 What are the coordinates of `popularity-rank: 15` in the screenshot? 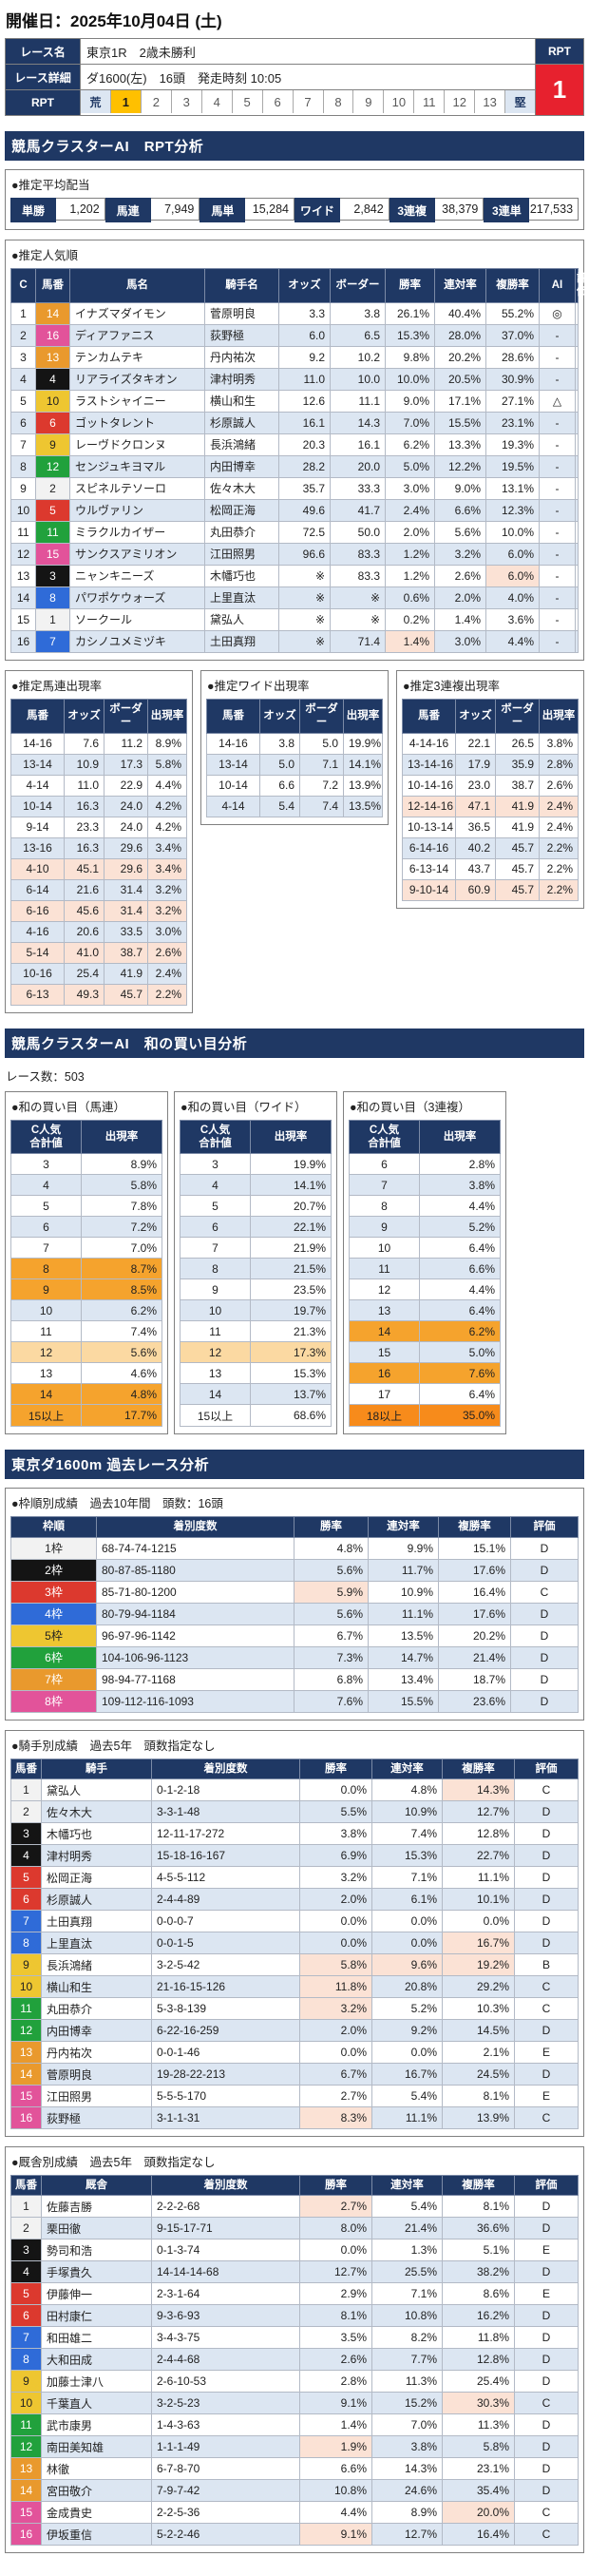 It's located at (23, 619).